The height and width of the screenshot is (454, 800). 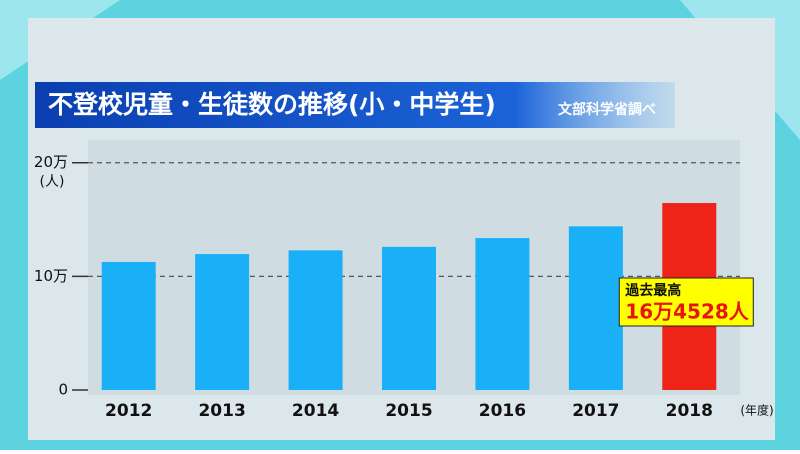 I want to click on x-tick-label: 2013, so click(x=221, y=411).